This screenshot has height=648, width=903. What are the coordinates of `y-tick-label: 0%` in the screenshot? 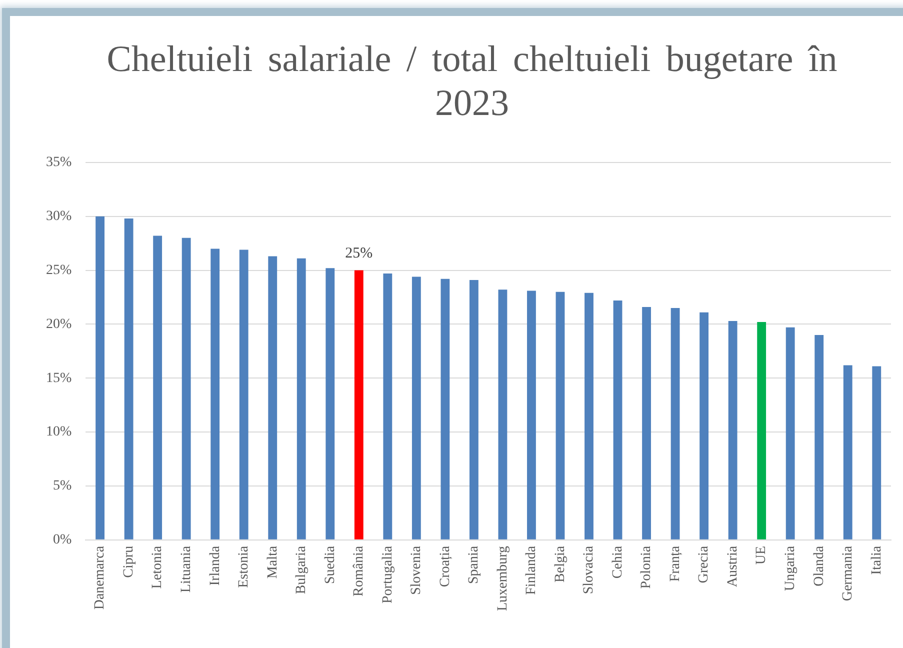 It's located at (62, 540).